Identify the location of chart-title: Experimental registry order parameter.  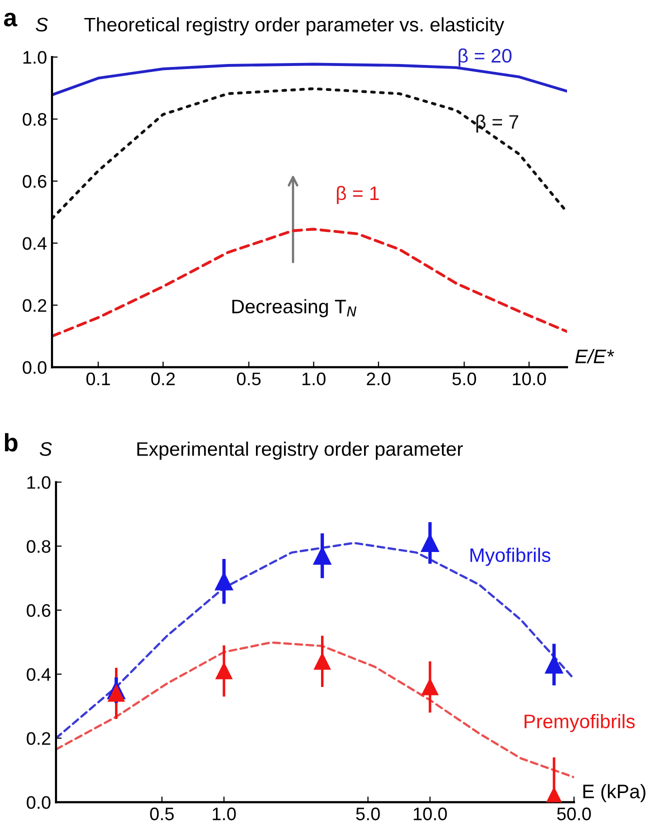
(300, 451).